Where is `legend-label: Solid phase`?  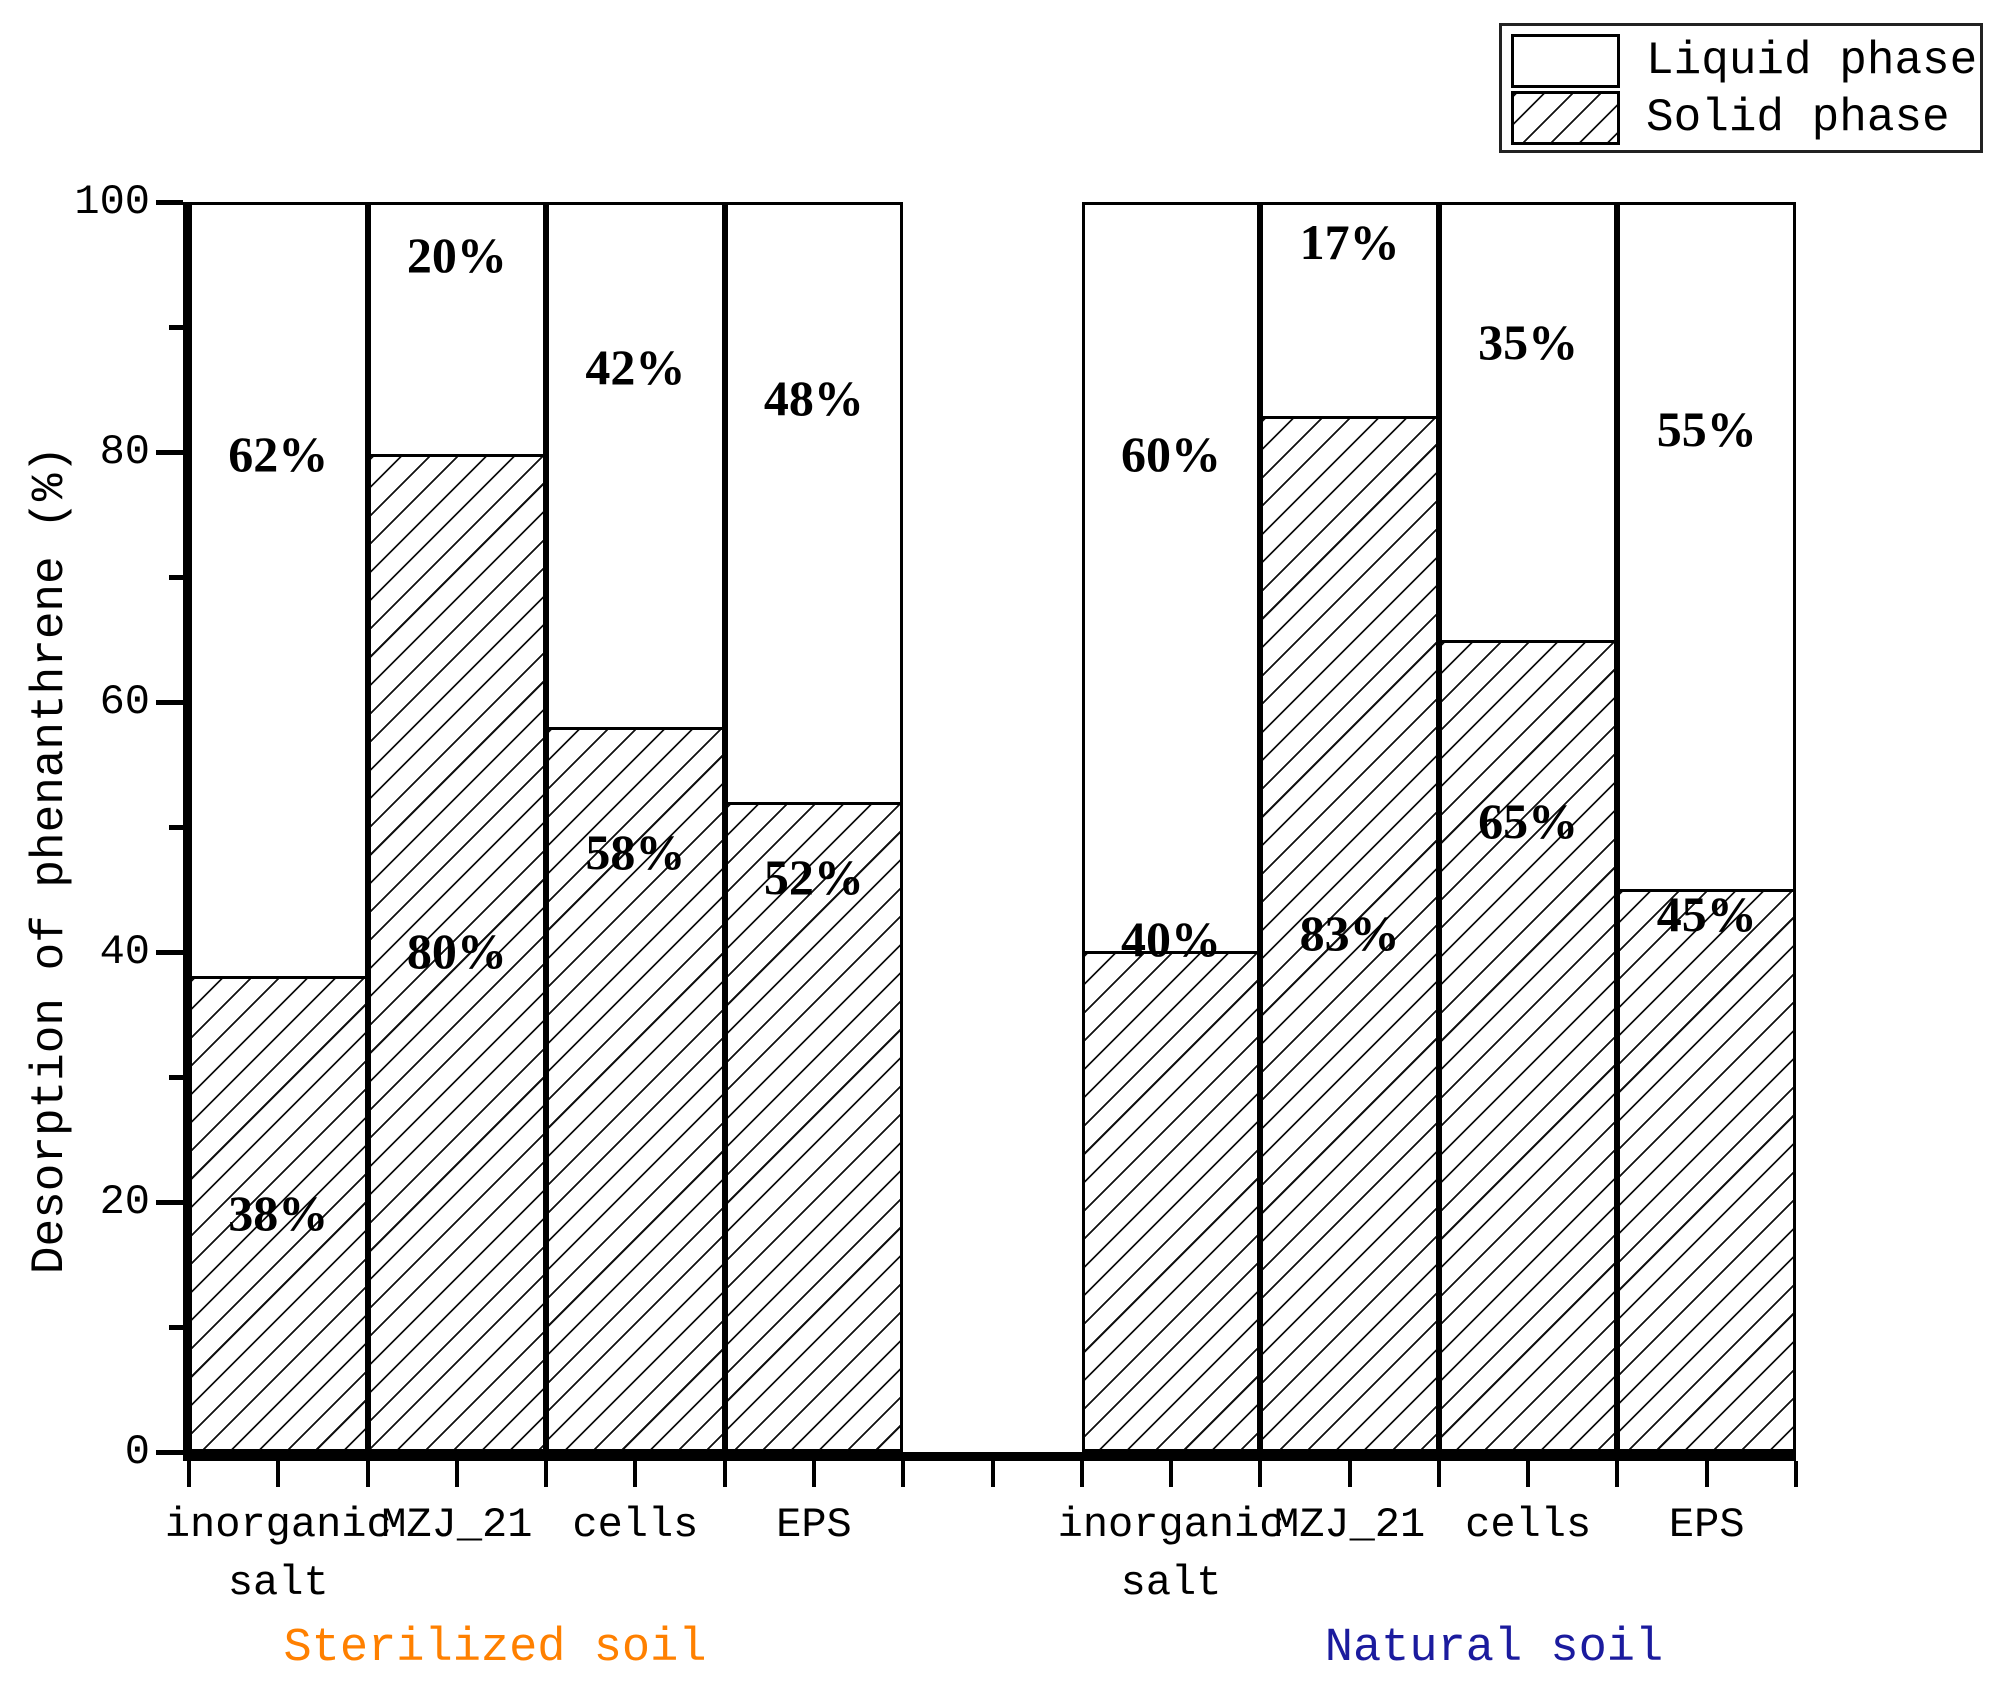
legend-label: Solid phase is located at coordinates (1798, 118).